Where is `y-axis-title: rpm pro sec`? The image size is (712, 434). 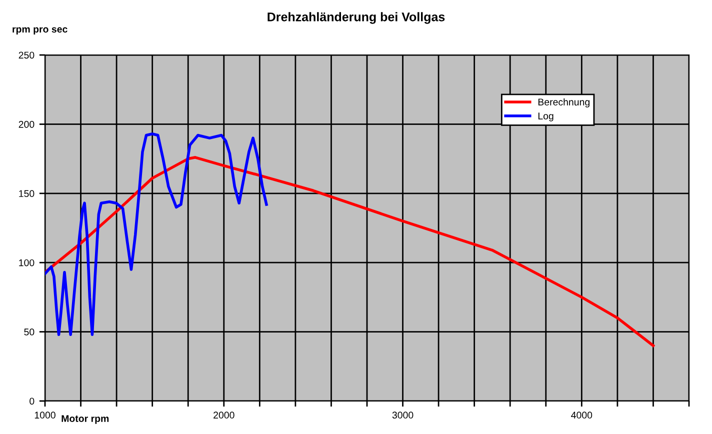
y-axis-title: rpm pro sec is located at coordinates (40, 31).